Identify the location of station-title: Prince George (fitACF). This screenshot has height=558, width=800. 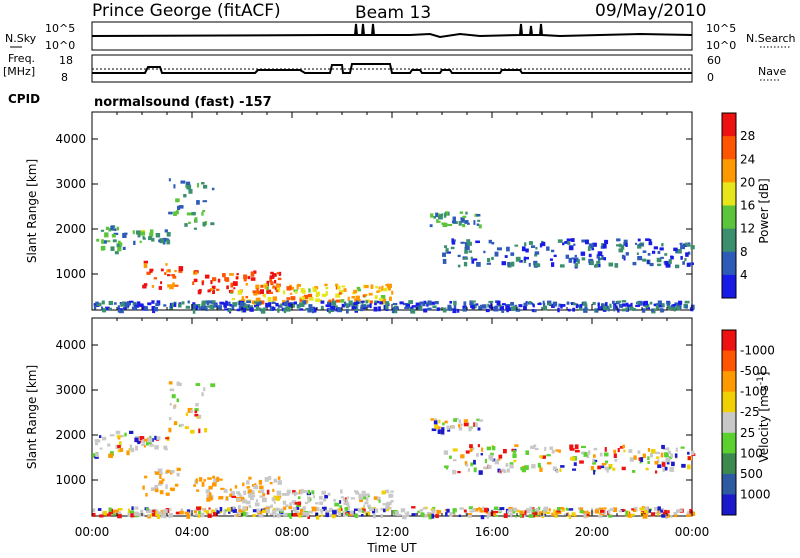
(186, 11).